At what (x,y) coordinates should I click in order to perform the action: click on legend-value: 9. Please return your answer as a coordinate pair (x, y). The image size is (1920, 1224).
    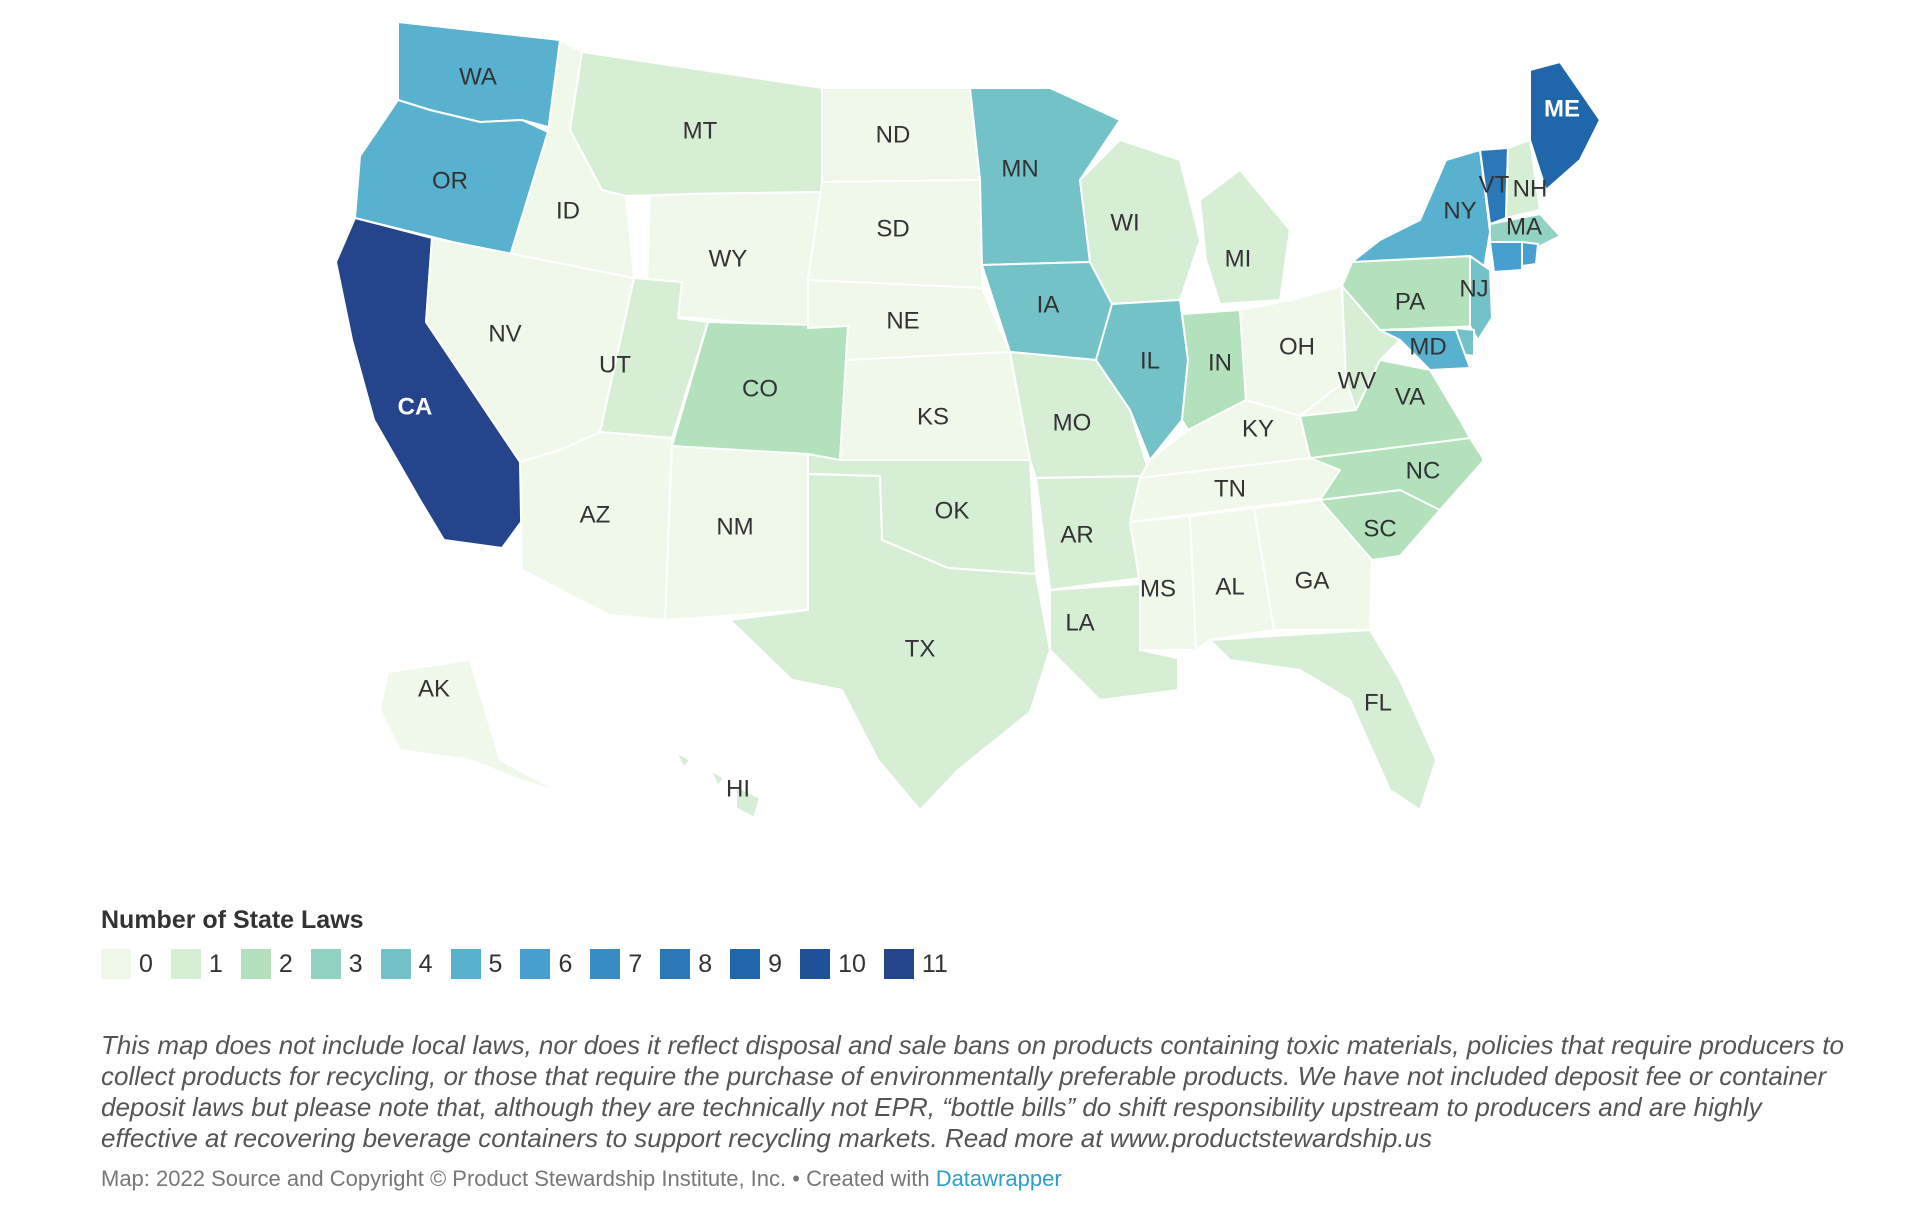
    Looking at the image, I should click on (775, 963).